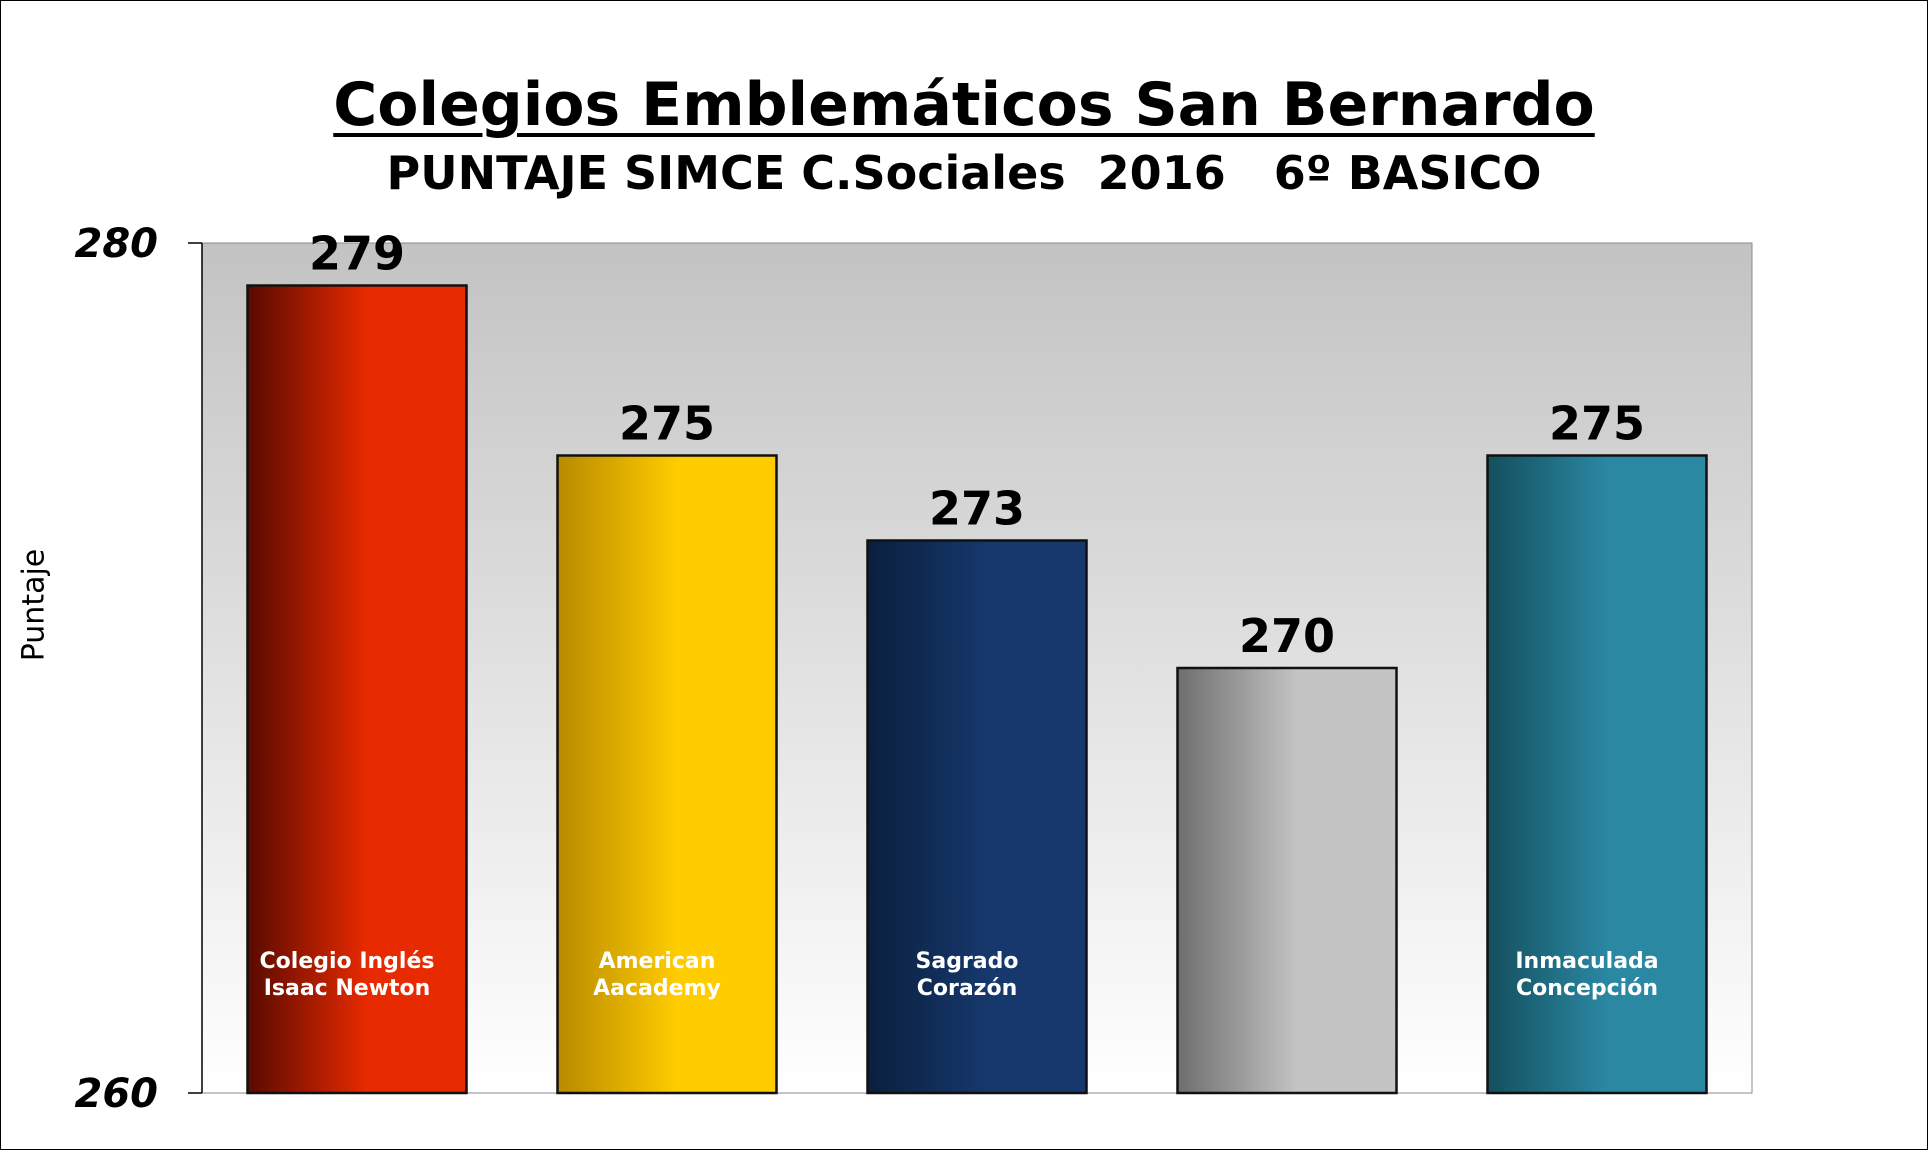  Describe the element at coordinates (667, 424) in the screenshot. I see `value-label-1: 275` at that location.